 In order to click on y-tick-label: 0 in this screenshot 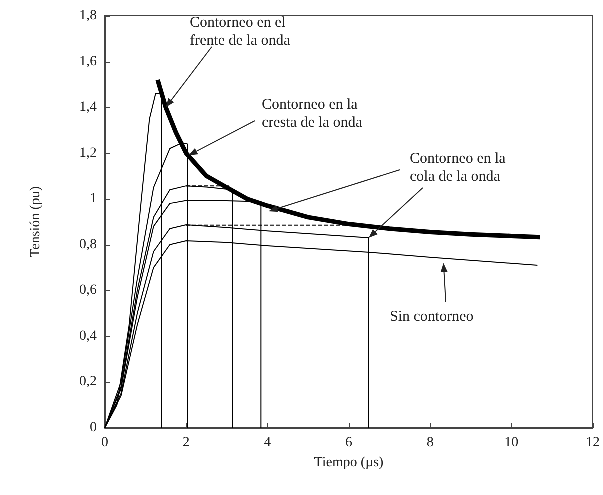, I will do `click(93, 428)`.